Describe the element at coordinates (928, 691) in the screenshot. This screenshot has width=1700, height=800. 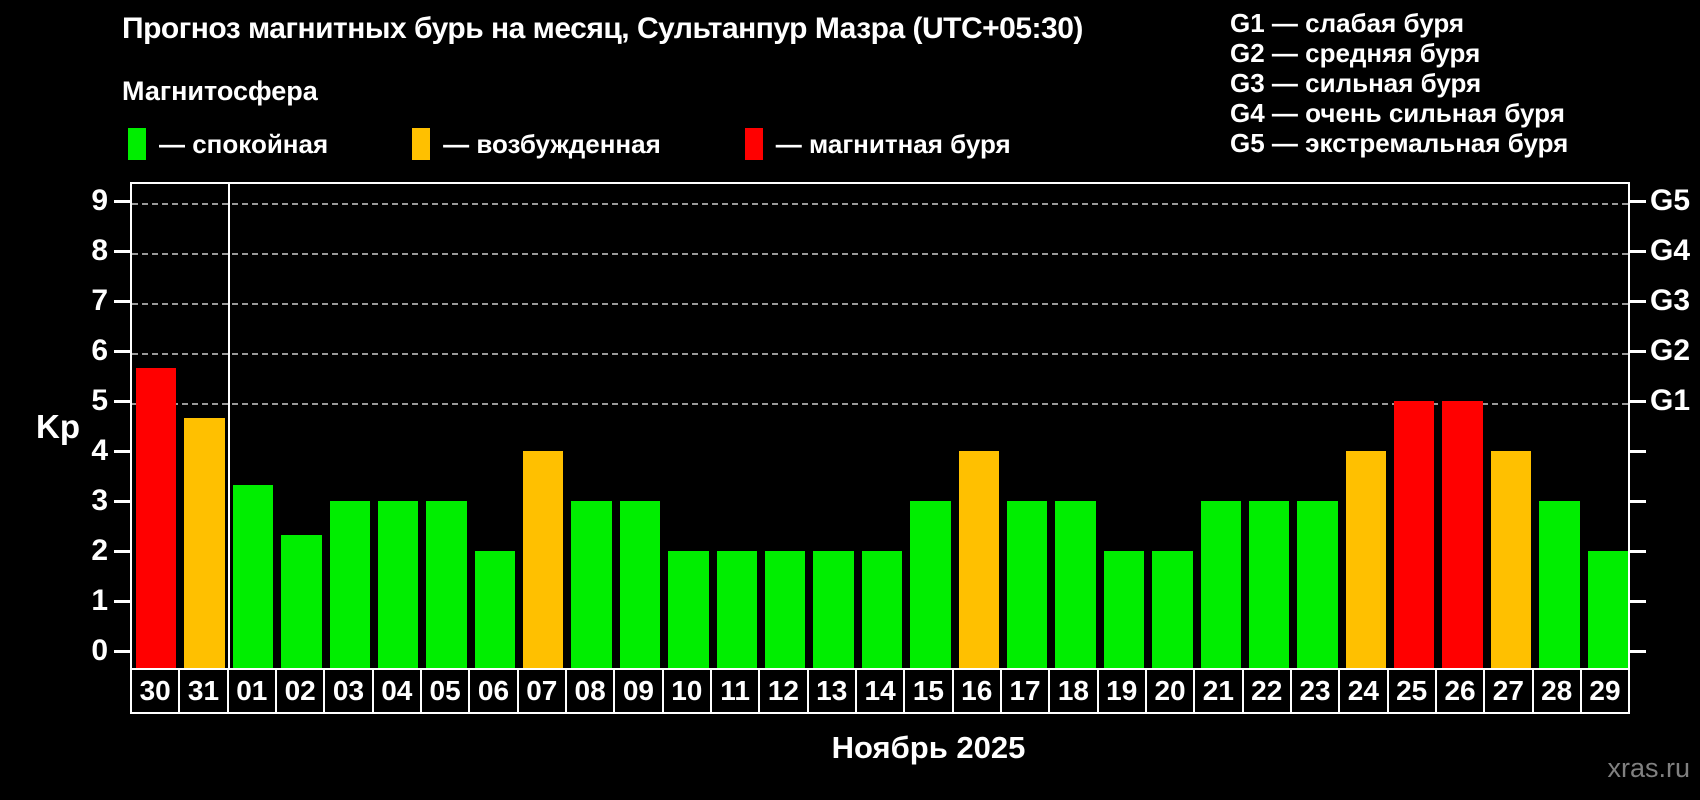
I see `day-cell-15: 15` at that location.